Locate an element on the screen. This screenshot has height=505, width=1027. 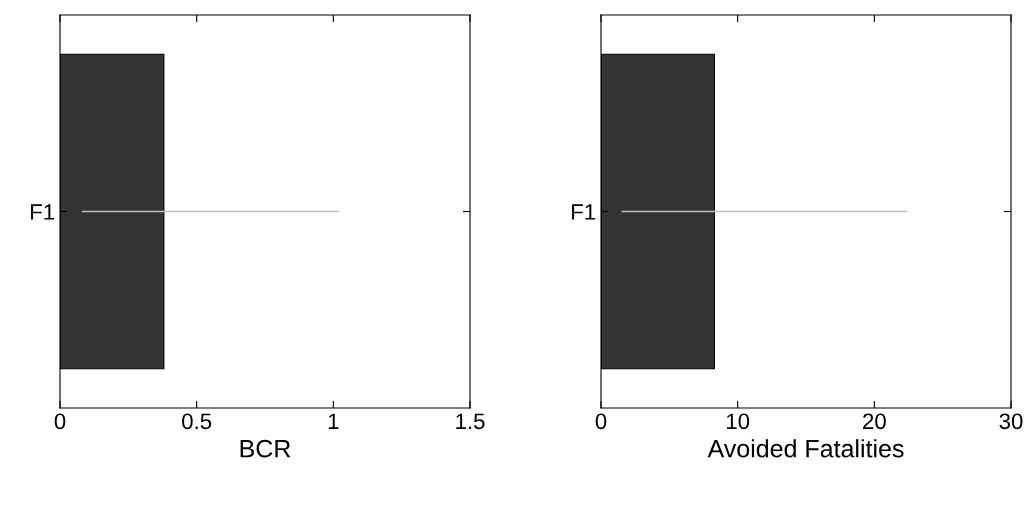
x-tick-label: 0.5 is located at coordinates (197, 421).